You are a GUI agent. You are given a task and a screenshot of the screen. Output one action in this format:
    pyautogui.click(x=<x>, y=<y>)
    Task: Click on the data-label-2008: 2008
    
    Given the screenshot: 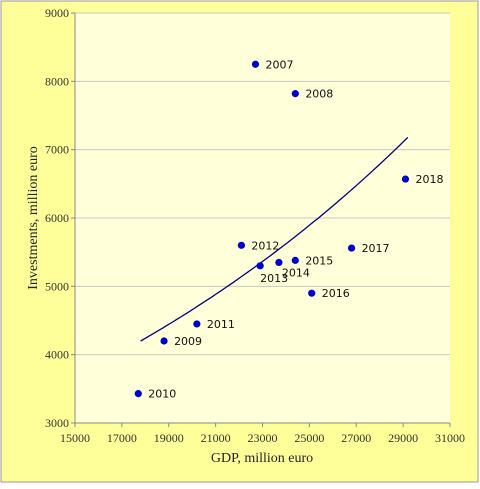 What is the action you would take?
    pyautogui.click(x=319, y=94)
    